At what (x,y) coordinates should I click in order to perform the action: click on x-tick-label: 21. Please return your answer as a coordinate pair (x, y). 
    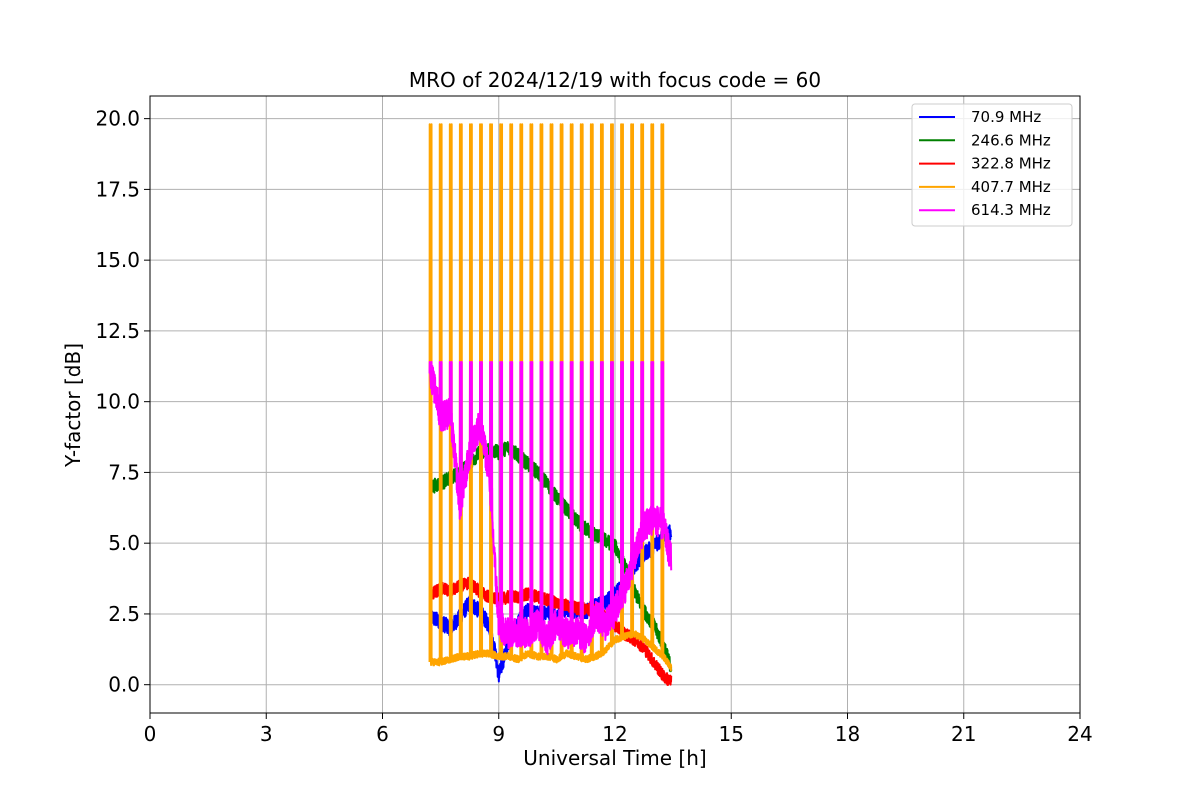
    Looking at the image, I should click on (963, 734).